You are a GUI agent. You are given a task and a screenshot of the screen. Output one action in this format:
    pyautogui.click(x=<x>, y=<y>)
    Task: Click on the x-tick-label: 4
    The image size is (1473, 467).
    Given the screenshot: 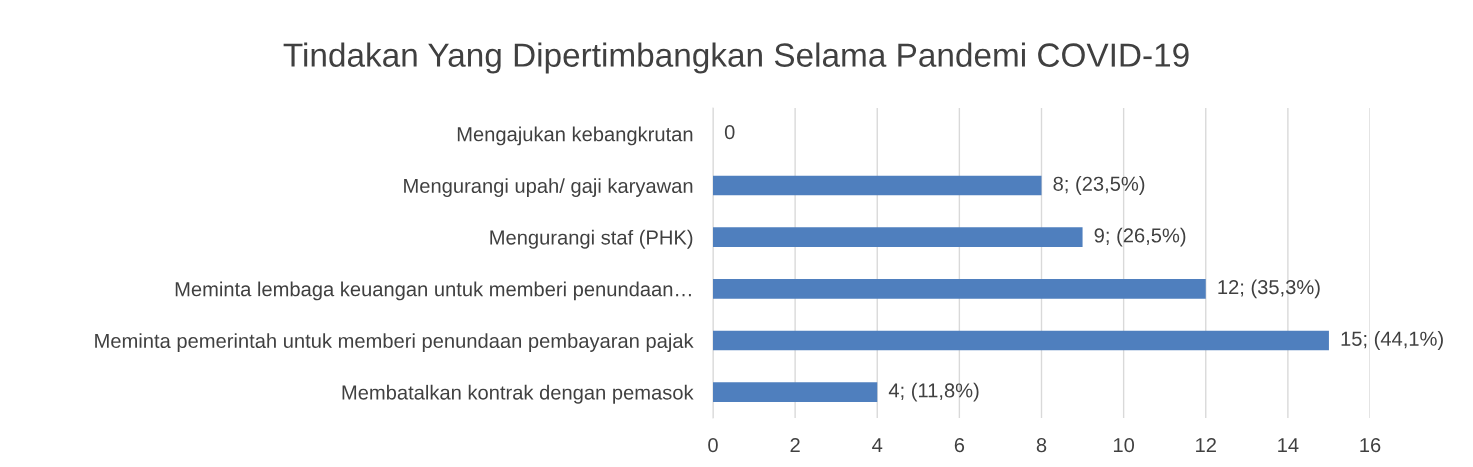 What is the action you would take?
    pyautogui.click(x=877, y=445)
    